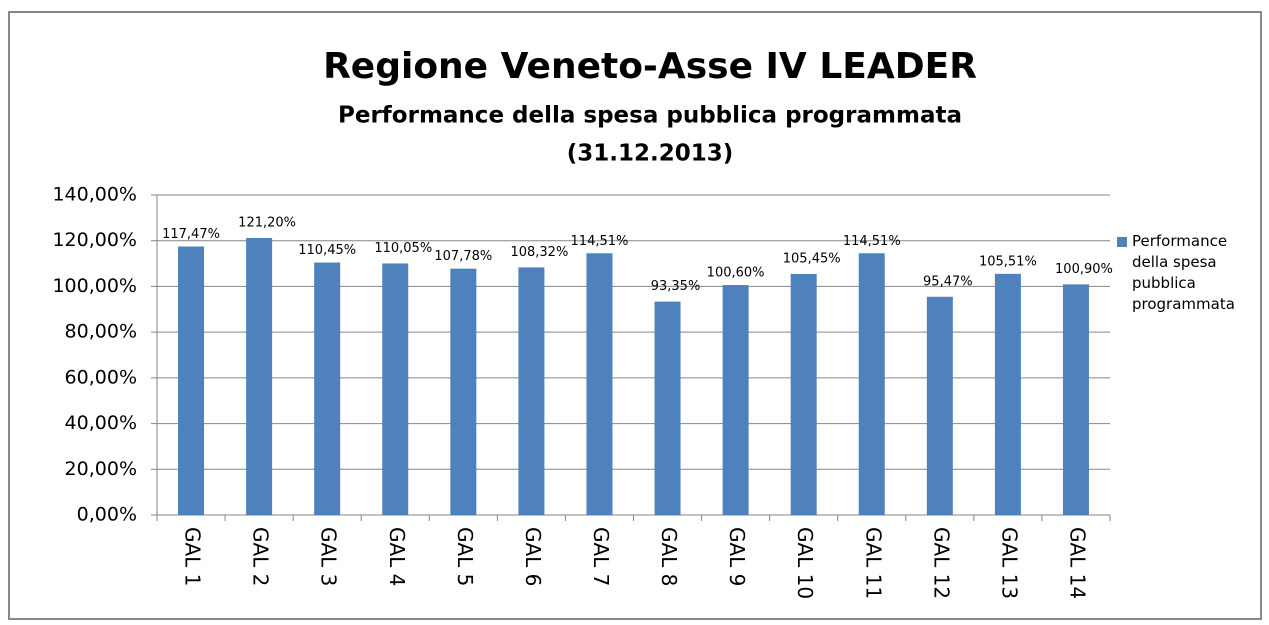  What do you see at coordinates (1084, 269) in the screenshot?
I see `data-label: 100,90%` at bounding box center [1084, 269].